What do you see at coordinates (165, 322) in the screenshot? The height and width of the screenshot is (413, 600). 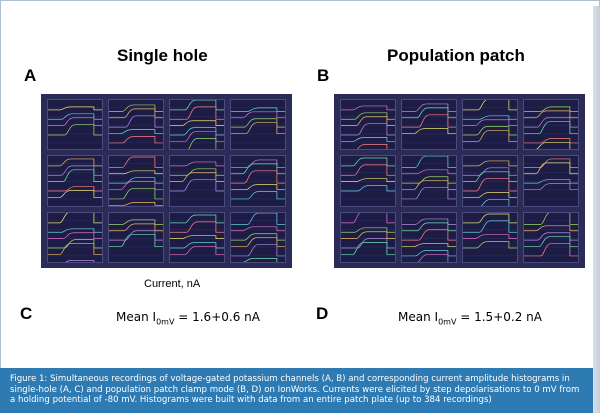 I see `mean-c-subscript: 0mV` at bounding box center [165, 322].